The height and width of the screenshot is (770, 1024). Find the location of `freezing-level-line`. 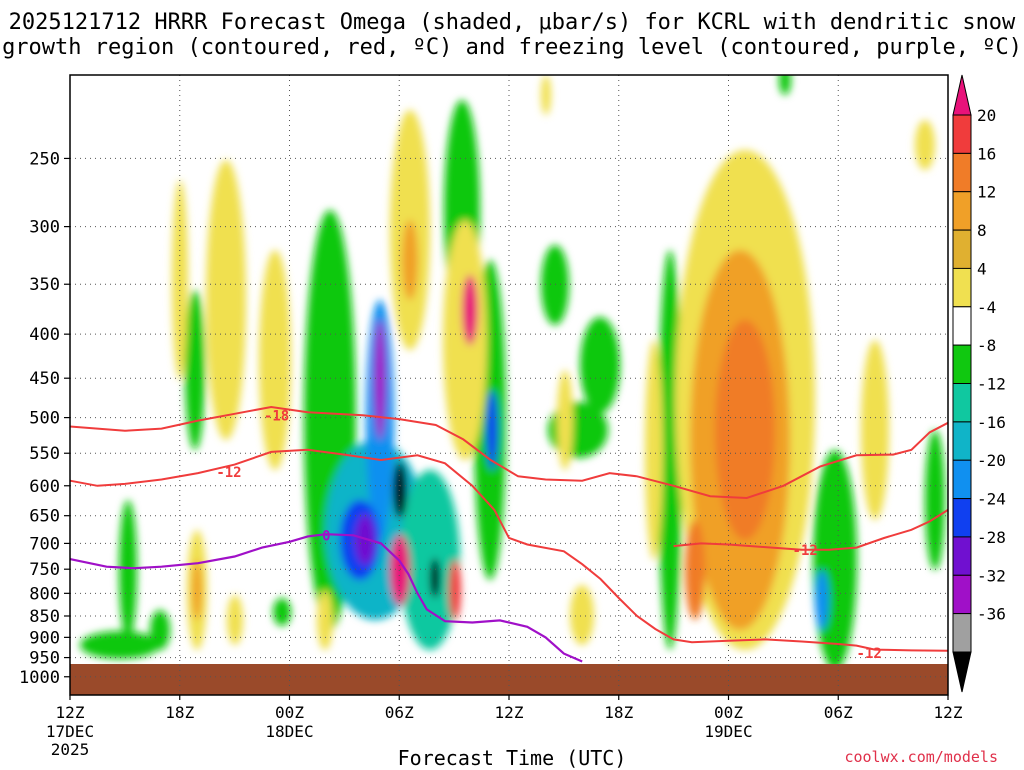

freezing-level-line is located at coordinates (326, 598).